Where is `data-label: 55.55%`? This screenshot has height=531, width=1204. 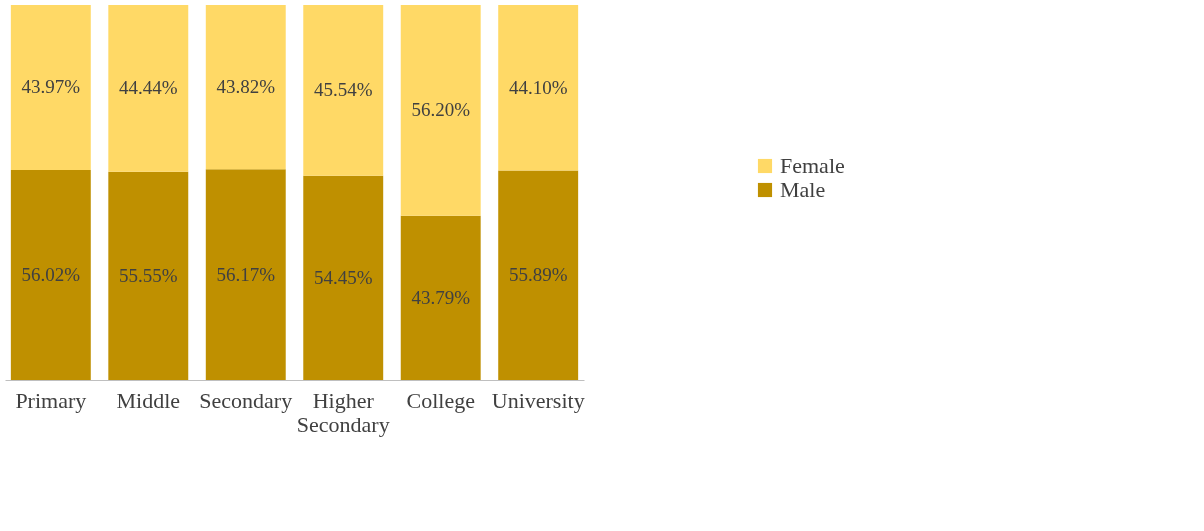
data-label: 55.55% is located at coordinates (148, 275).